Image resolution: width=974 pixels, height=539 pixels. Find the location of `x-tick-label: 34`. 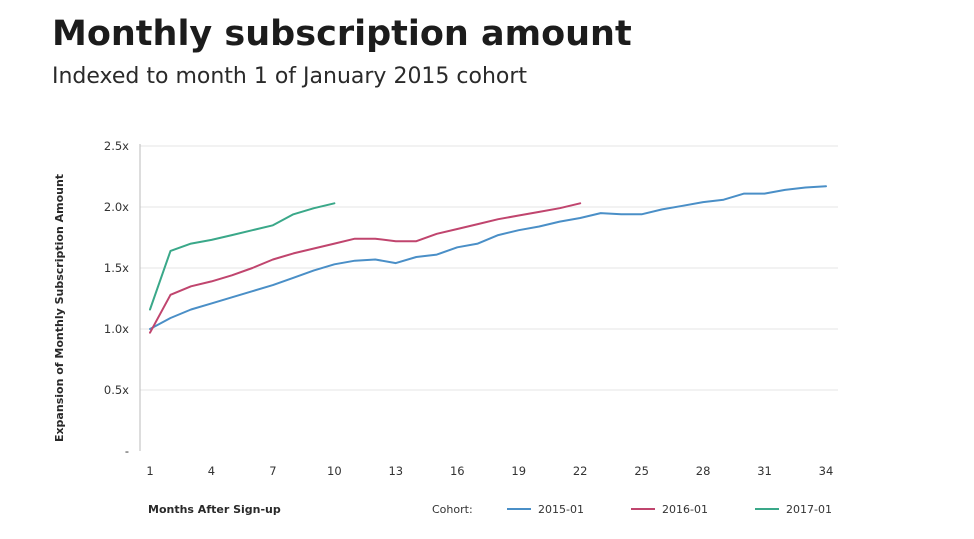

x-tick-label: 34 is located at coordinates (826, 471).